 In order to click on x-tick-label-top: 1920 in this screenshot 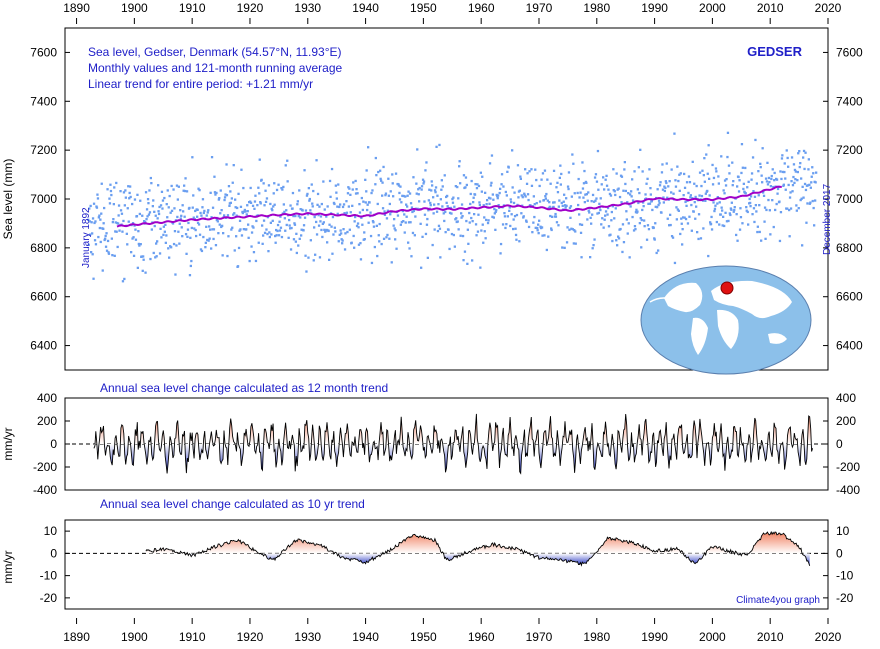, I will do `click(250, 8)`.